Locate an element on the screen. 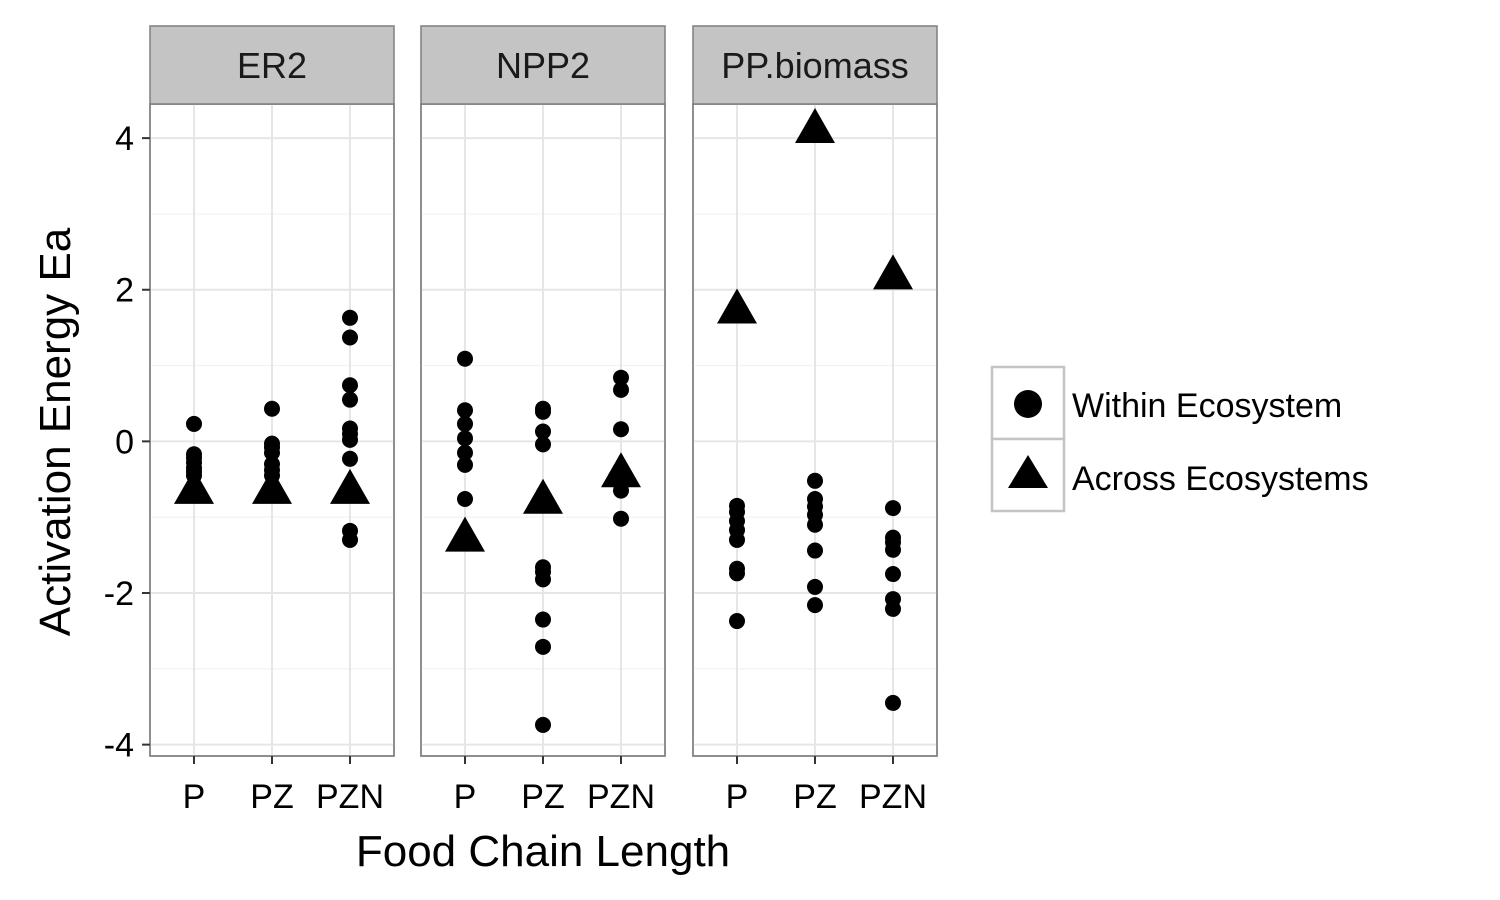 The height and width of the screenshot is (900, 1500). y-tick-label: -4 is located at coordinates (119, 746).